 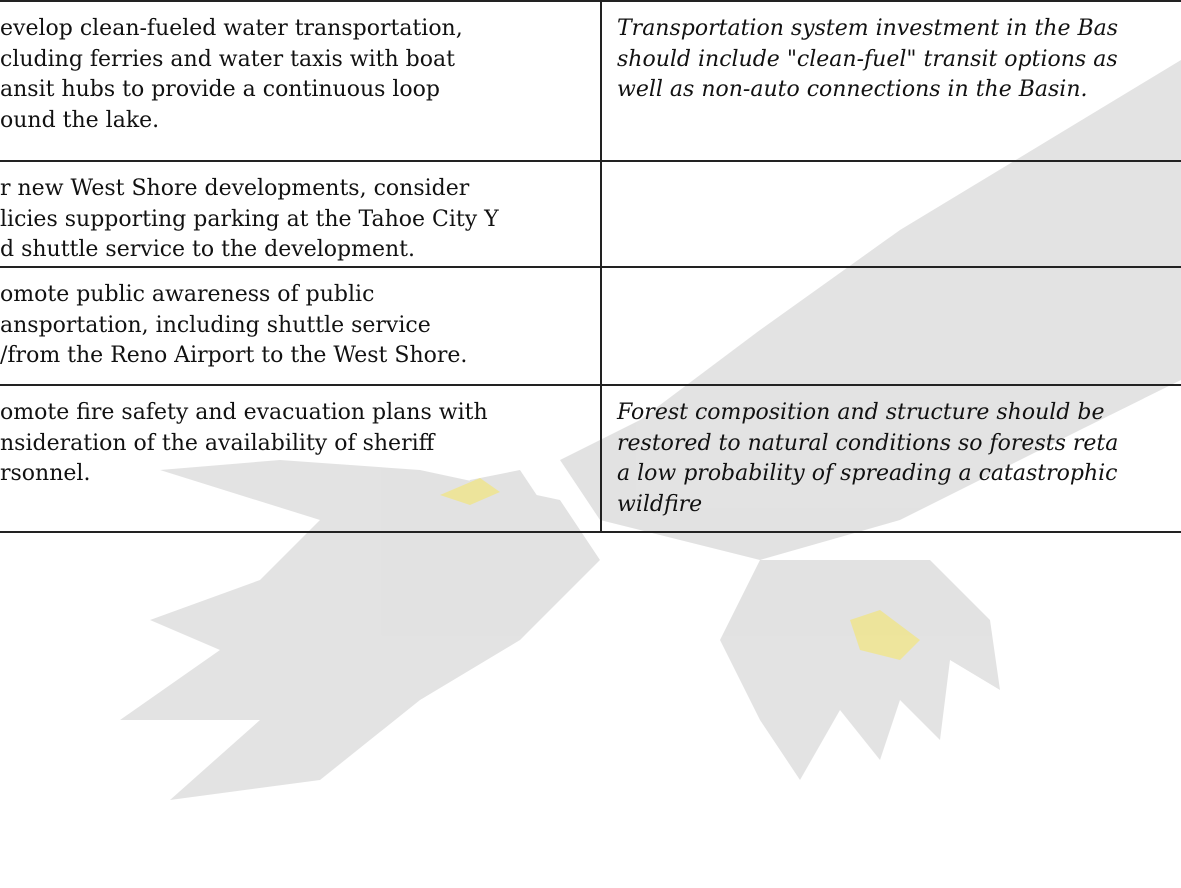 I want to click on column-border, so click(x=601, y=265).